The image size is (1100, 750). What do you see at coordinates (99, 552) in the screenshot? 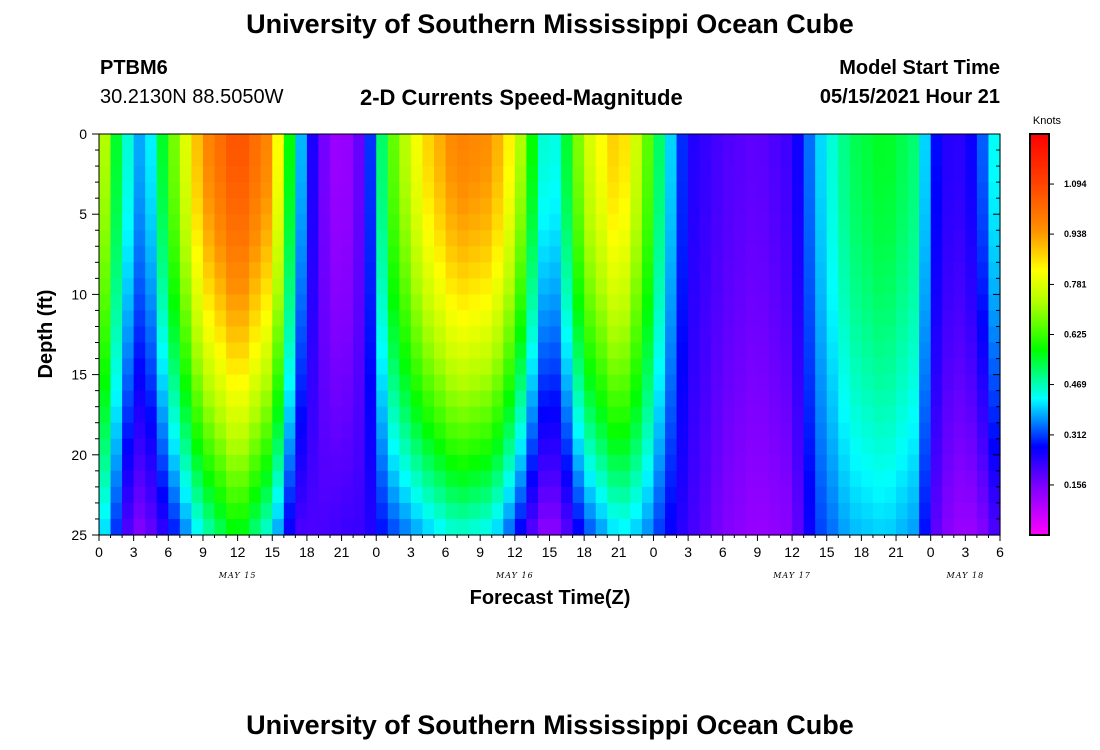
I see `x-tick-label: 0` at bounding box center [99, 552].